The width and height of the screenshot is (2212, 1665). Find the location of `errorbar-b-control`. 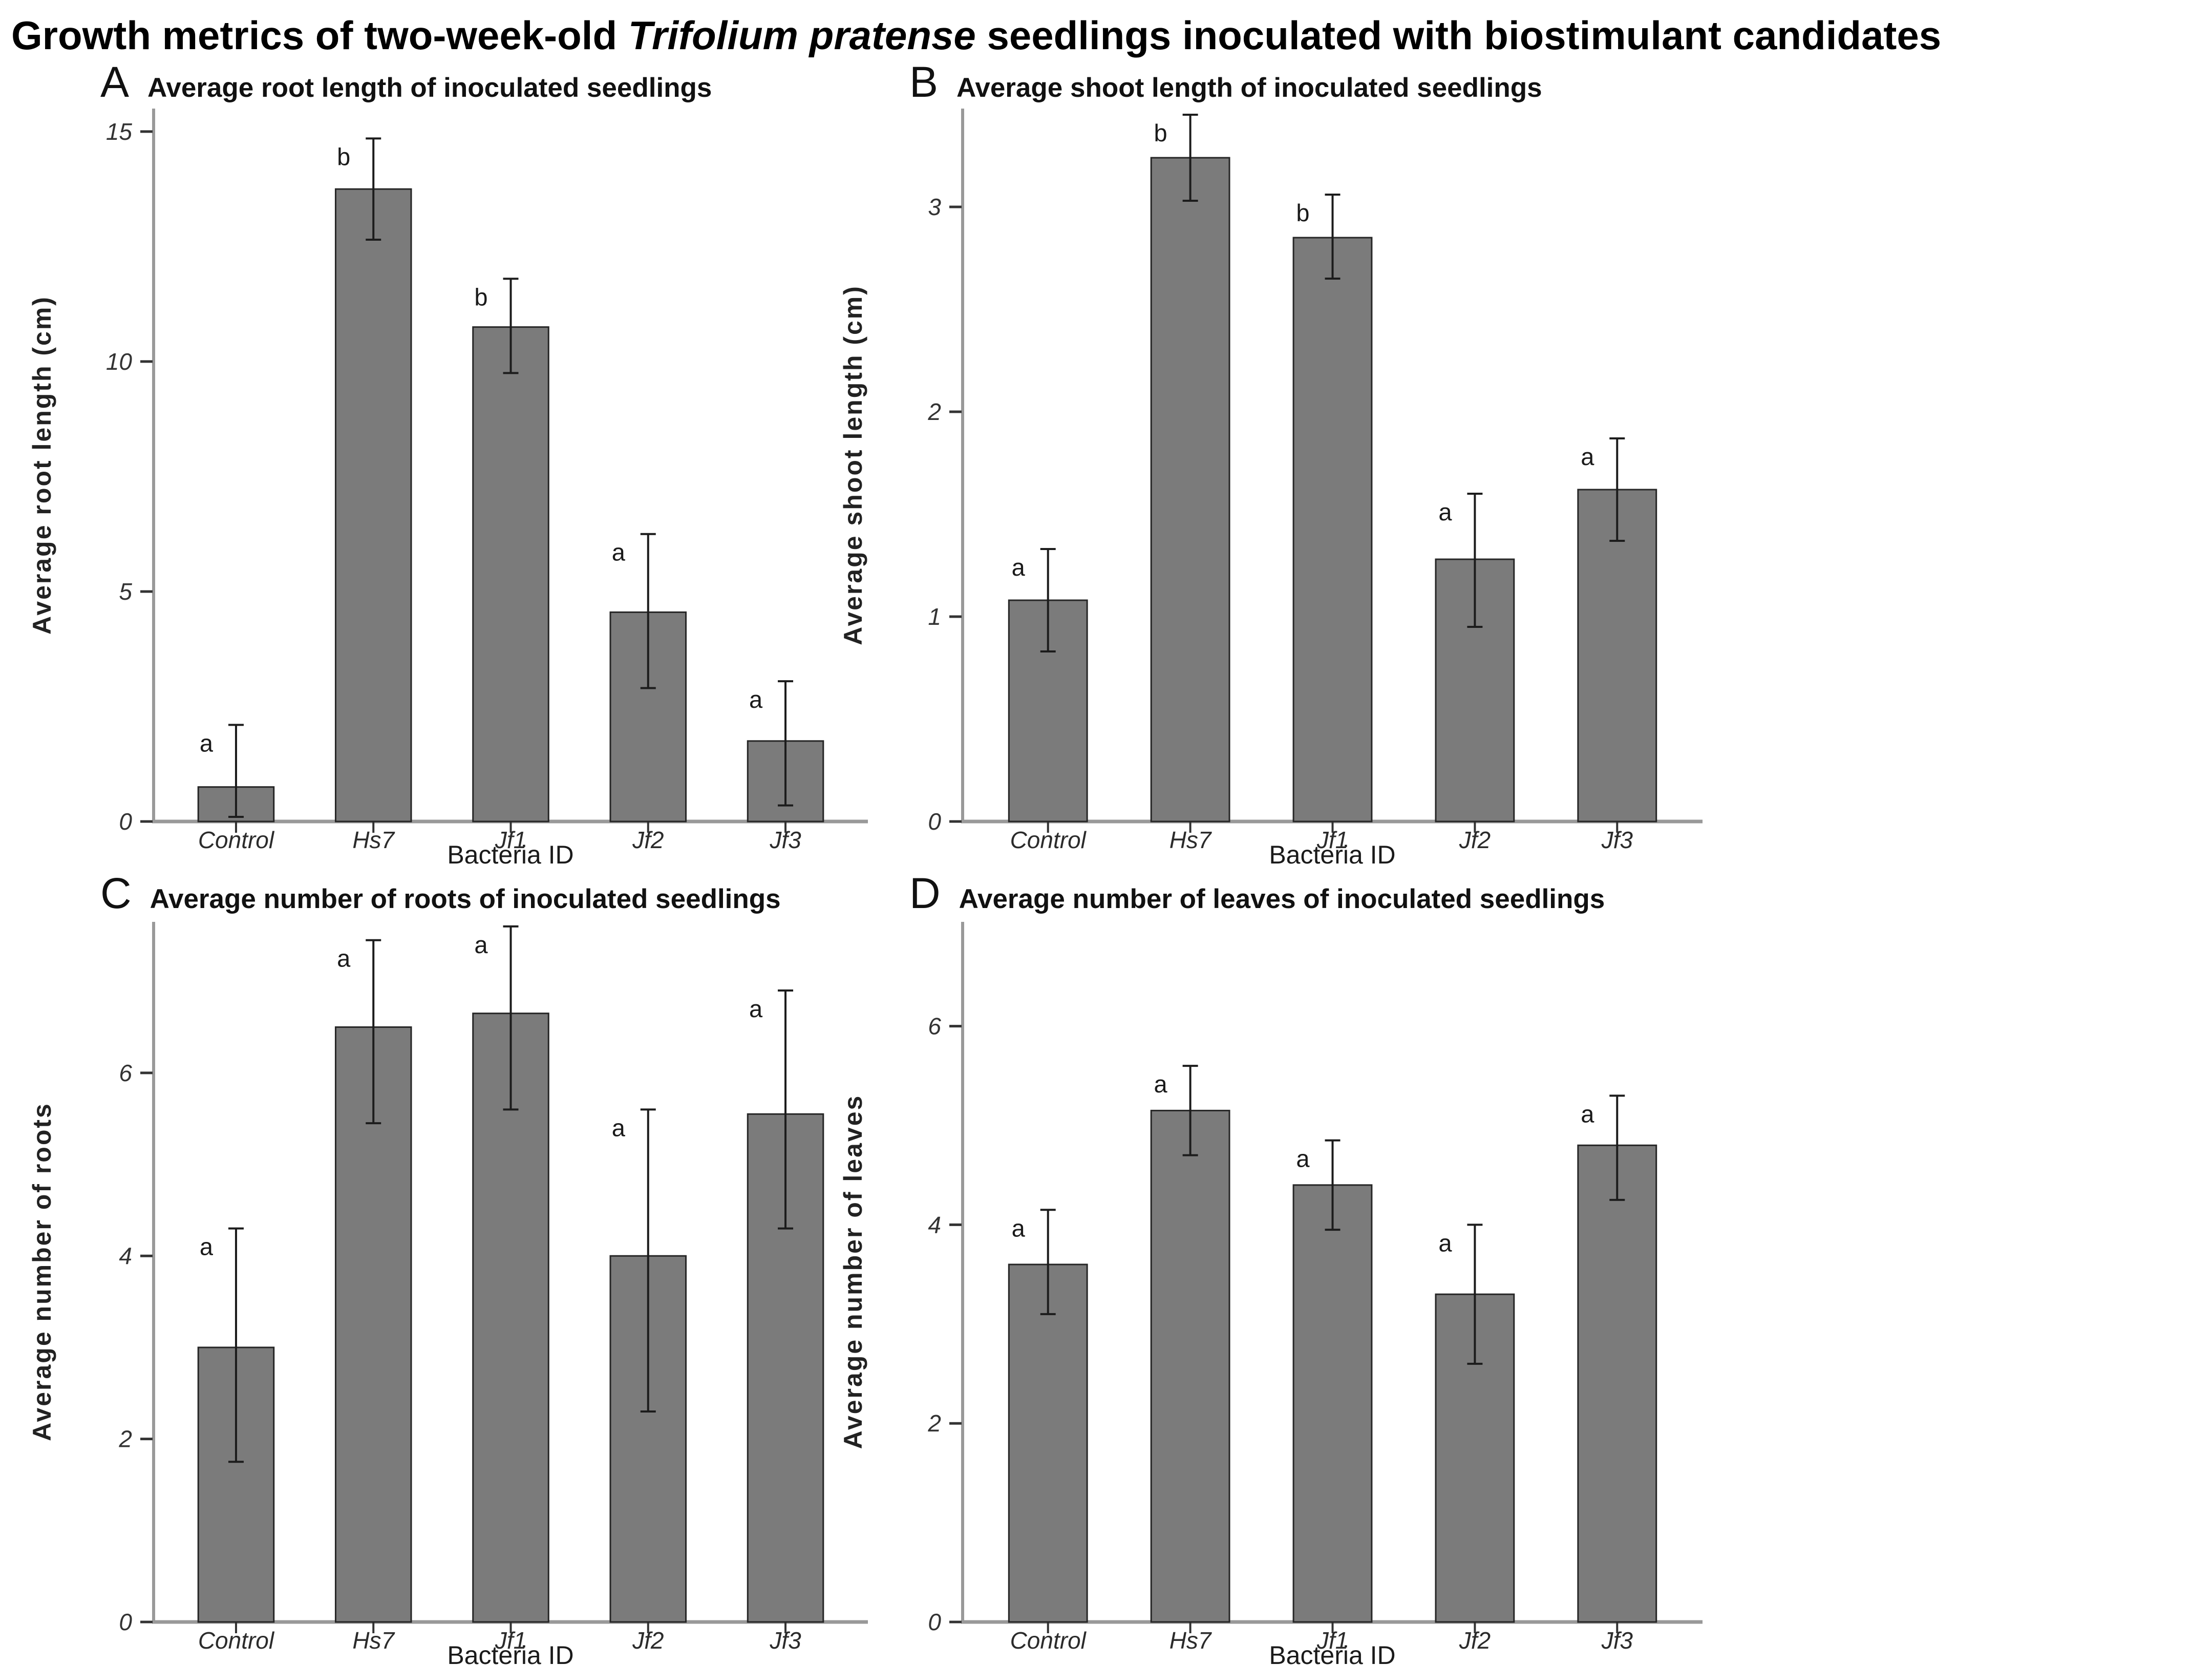

errorbar-b-control is located at coordinates (1048, 600).